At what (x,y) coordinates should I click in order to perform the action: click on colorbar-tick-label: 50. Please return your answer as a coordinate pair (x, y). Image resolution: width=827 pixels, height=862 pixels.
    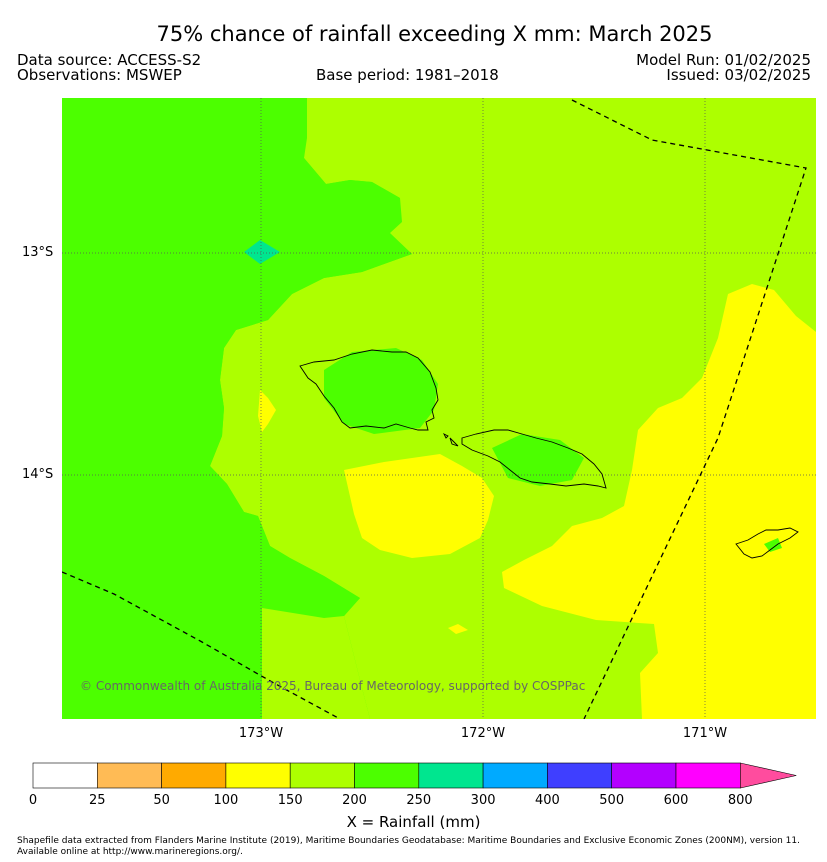
    Looking at the image, I should click on (161, 799).